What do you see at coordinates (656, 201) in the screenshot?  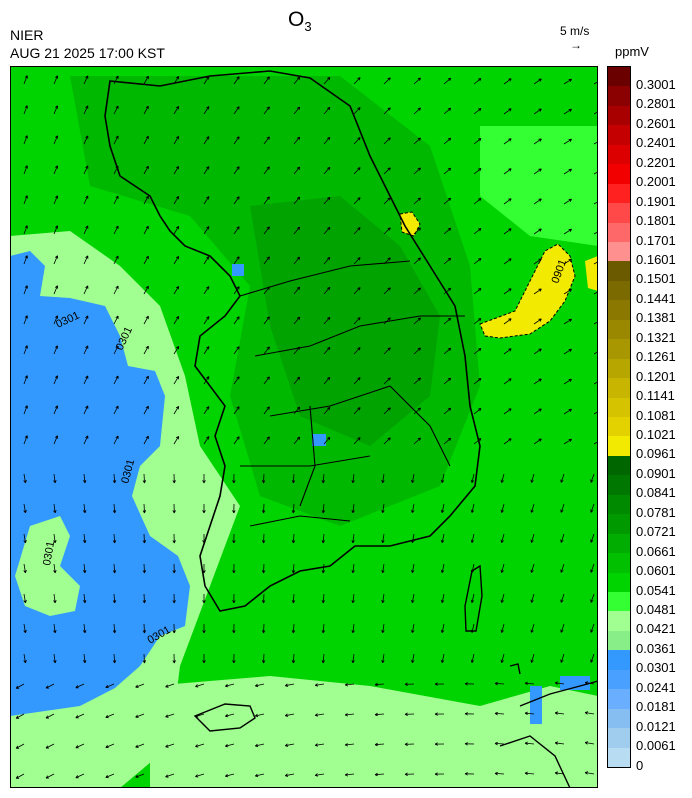 I see `colorbar-label: 0.1901` at bounding box center [656, 201].